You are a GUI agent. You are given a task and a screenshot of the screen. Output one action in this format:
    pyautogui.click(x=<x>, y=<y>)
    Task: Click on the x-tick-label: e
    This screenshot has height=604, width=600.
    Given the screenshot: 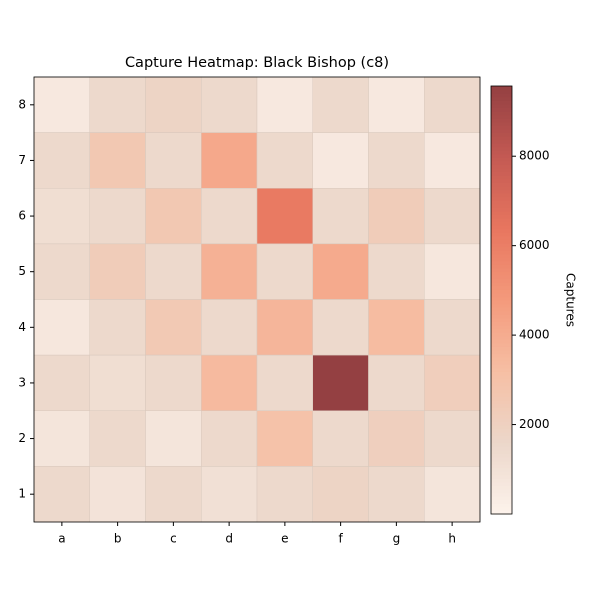 What is the action you would take?
    pyautogui.click(x=284, y=539)
    